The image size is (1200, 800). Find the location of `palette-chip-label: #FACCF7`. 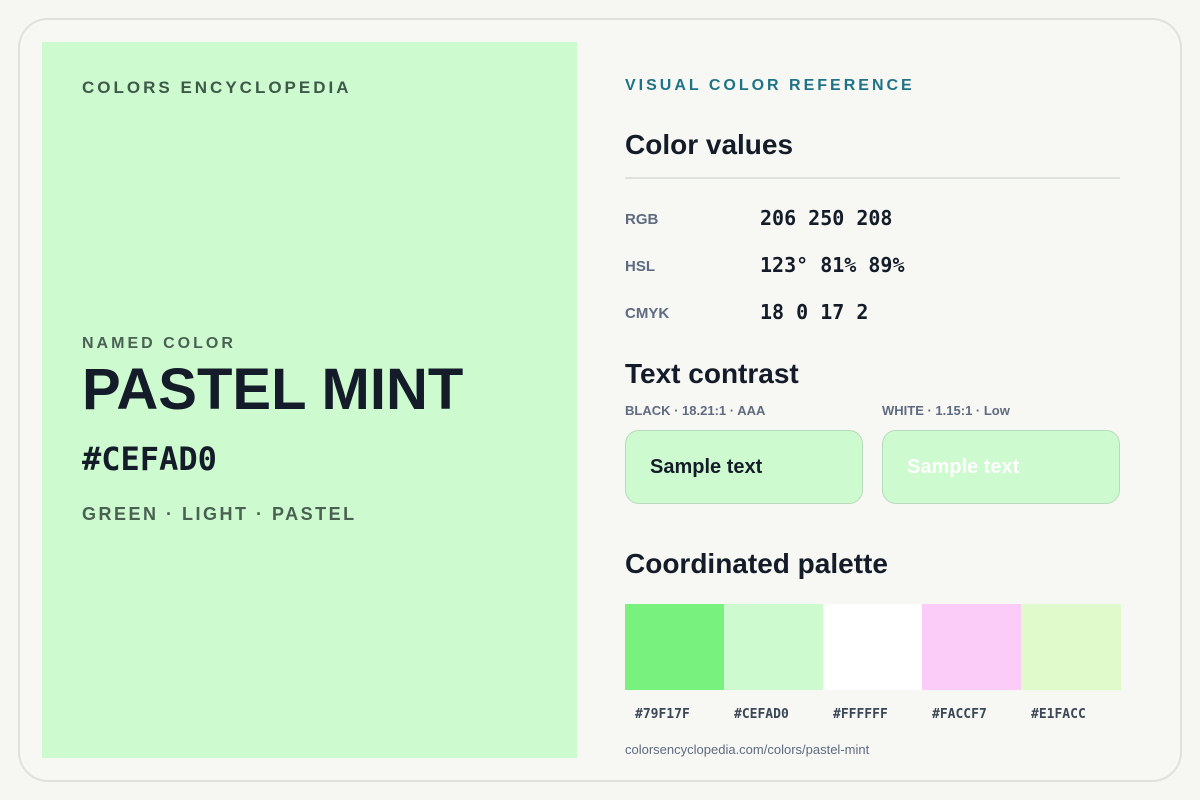

palette-chip-label: #FACCF7 is located at coordinates (959, 714).